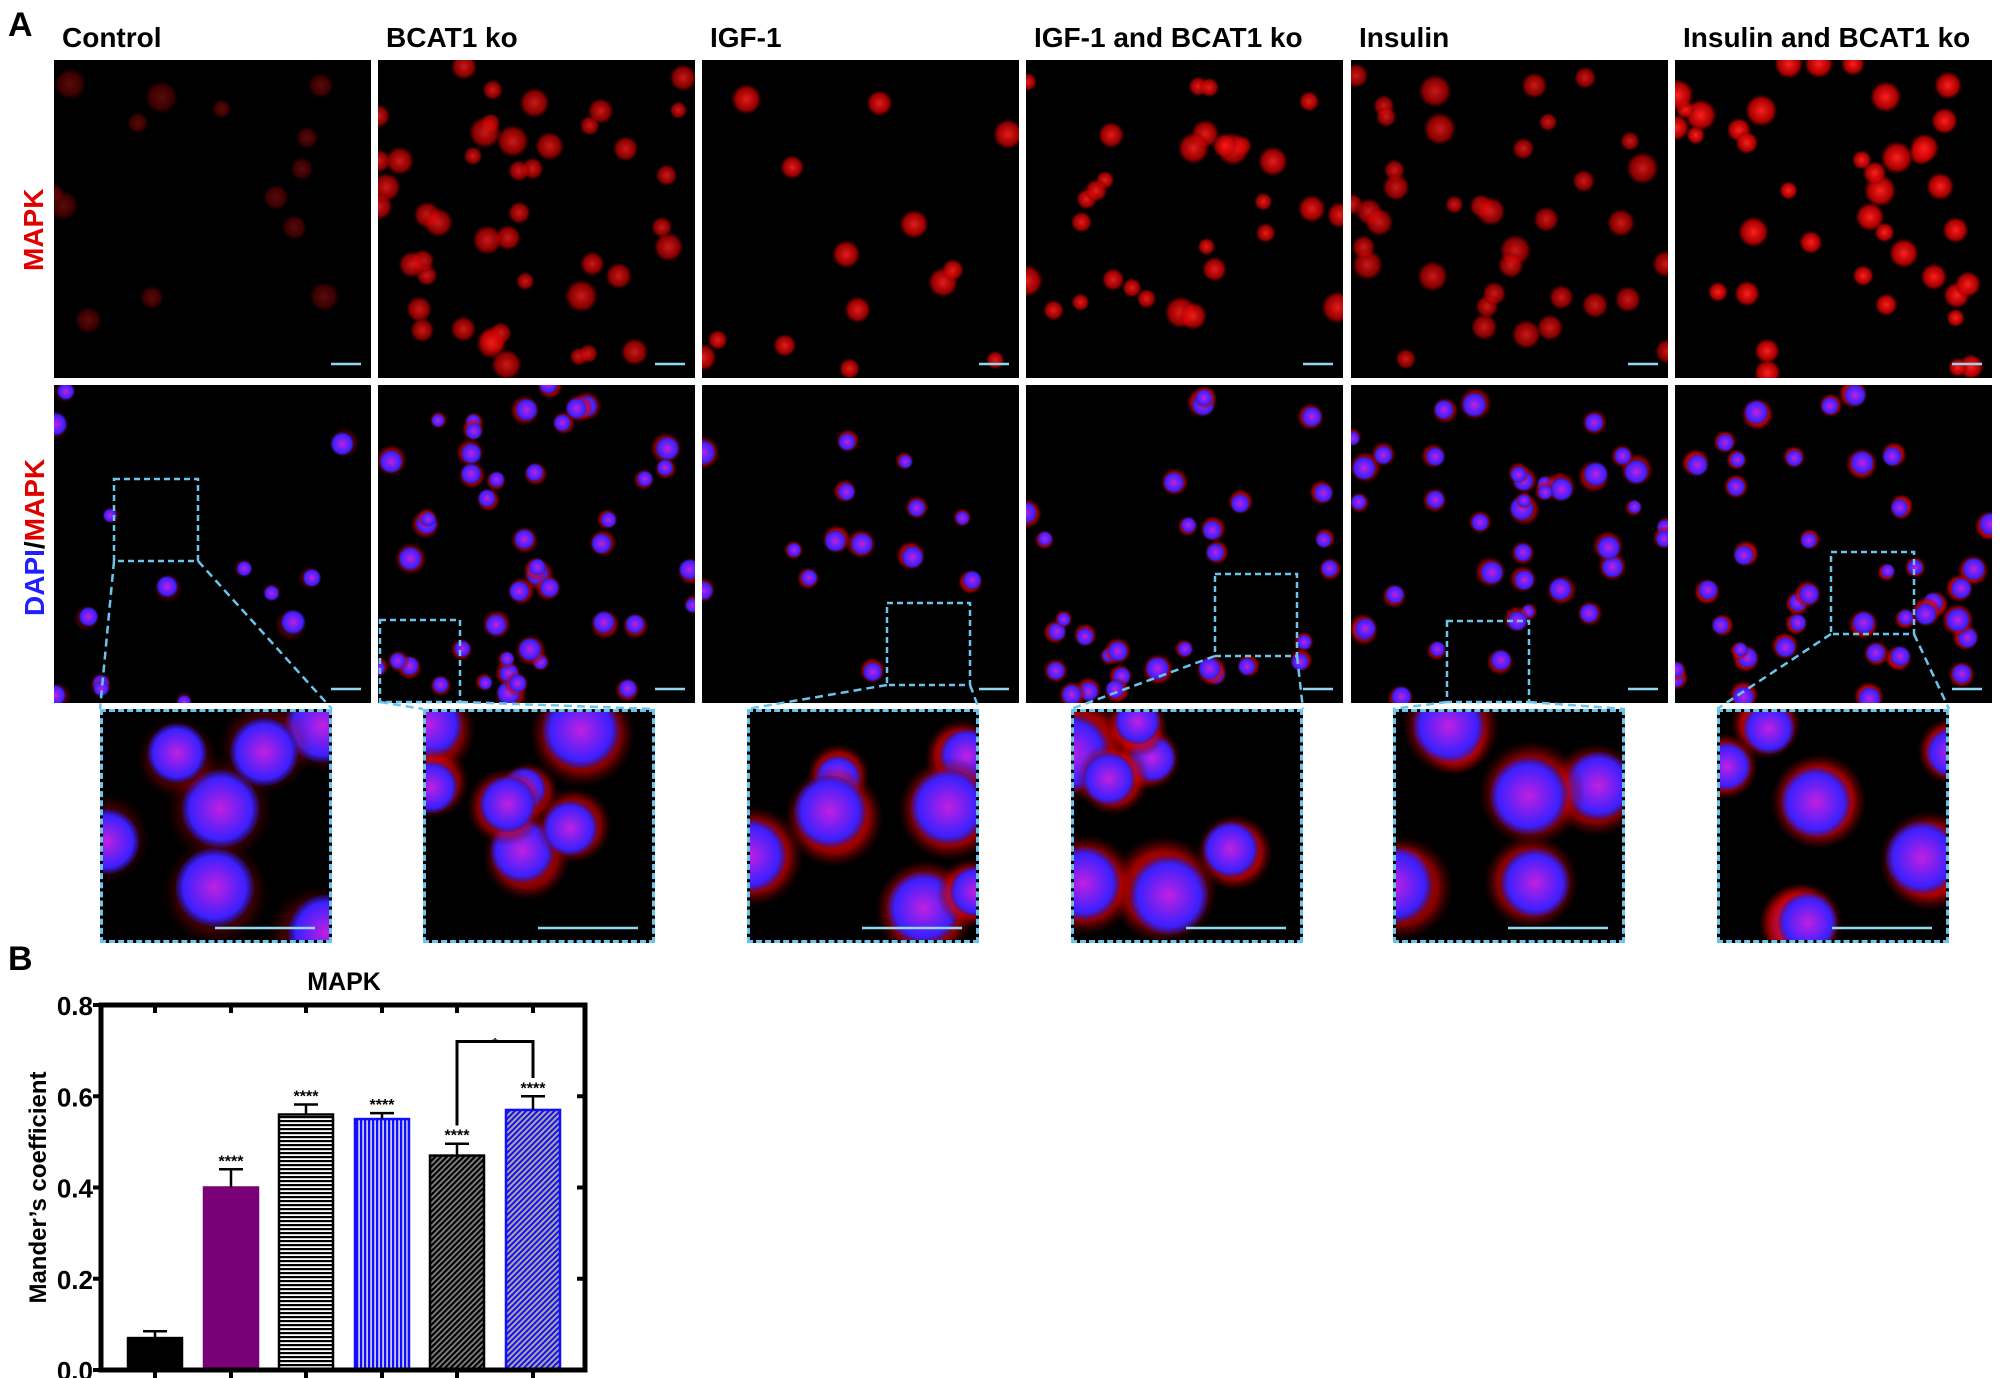 This screenshot has height=1378, width=2000. Describe the element at coordinates (20, 25) in the screenshot. I see `panel-a-label: A` at that location.